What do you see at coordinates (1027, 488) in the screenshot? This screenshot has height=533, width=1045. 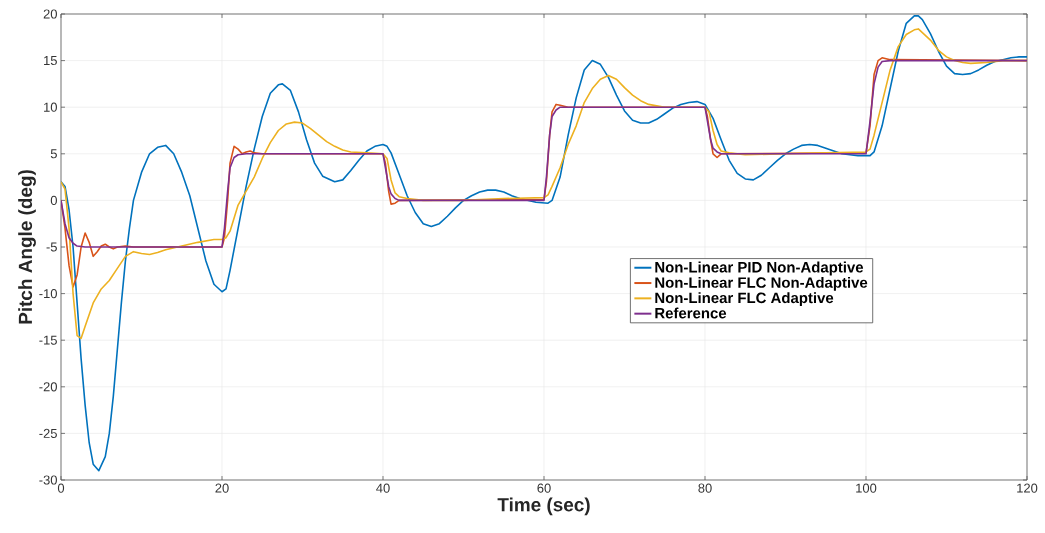 I see `x-tick-label: 120` at bounding box center [1027, 488].